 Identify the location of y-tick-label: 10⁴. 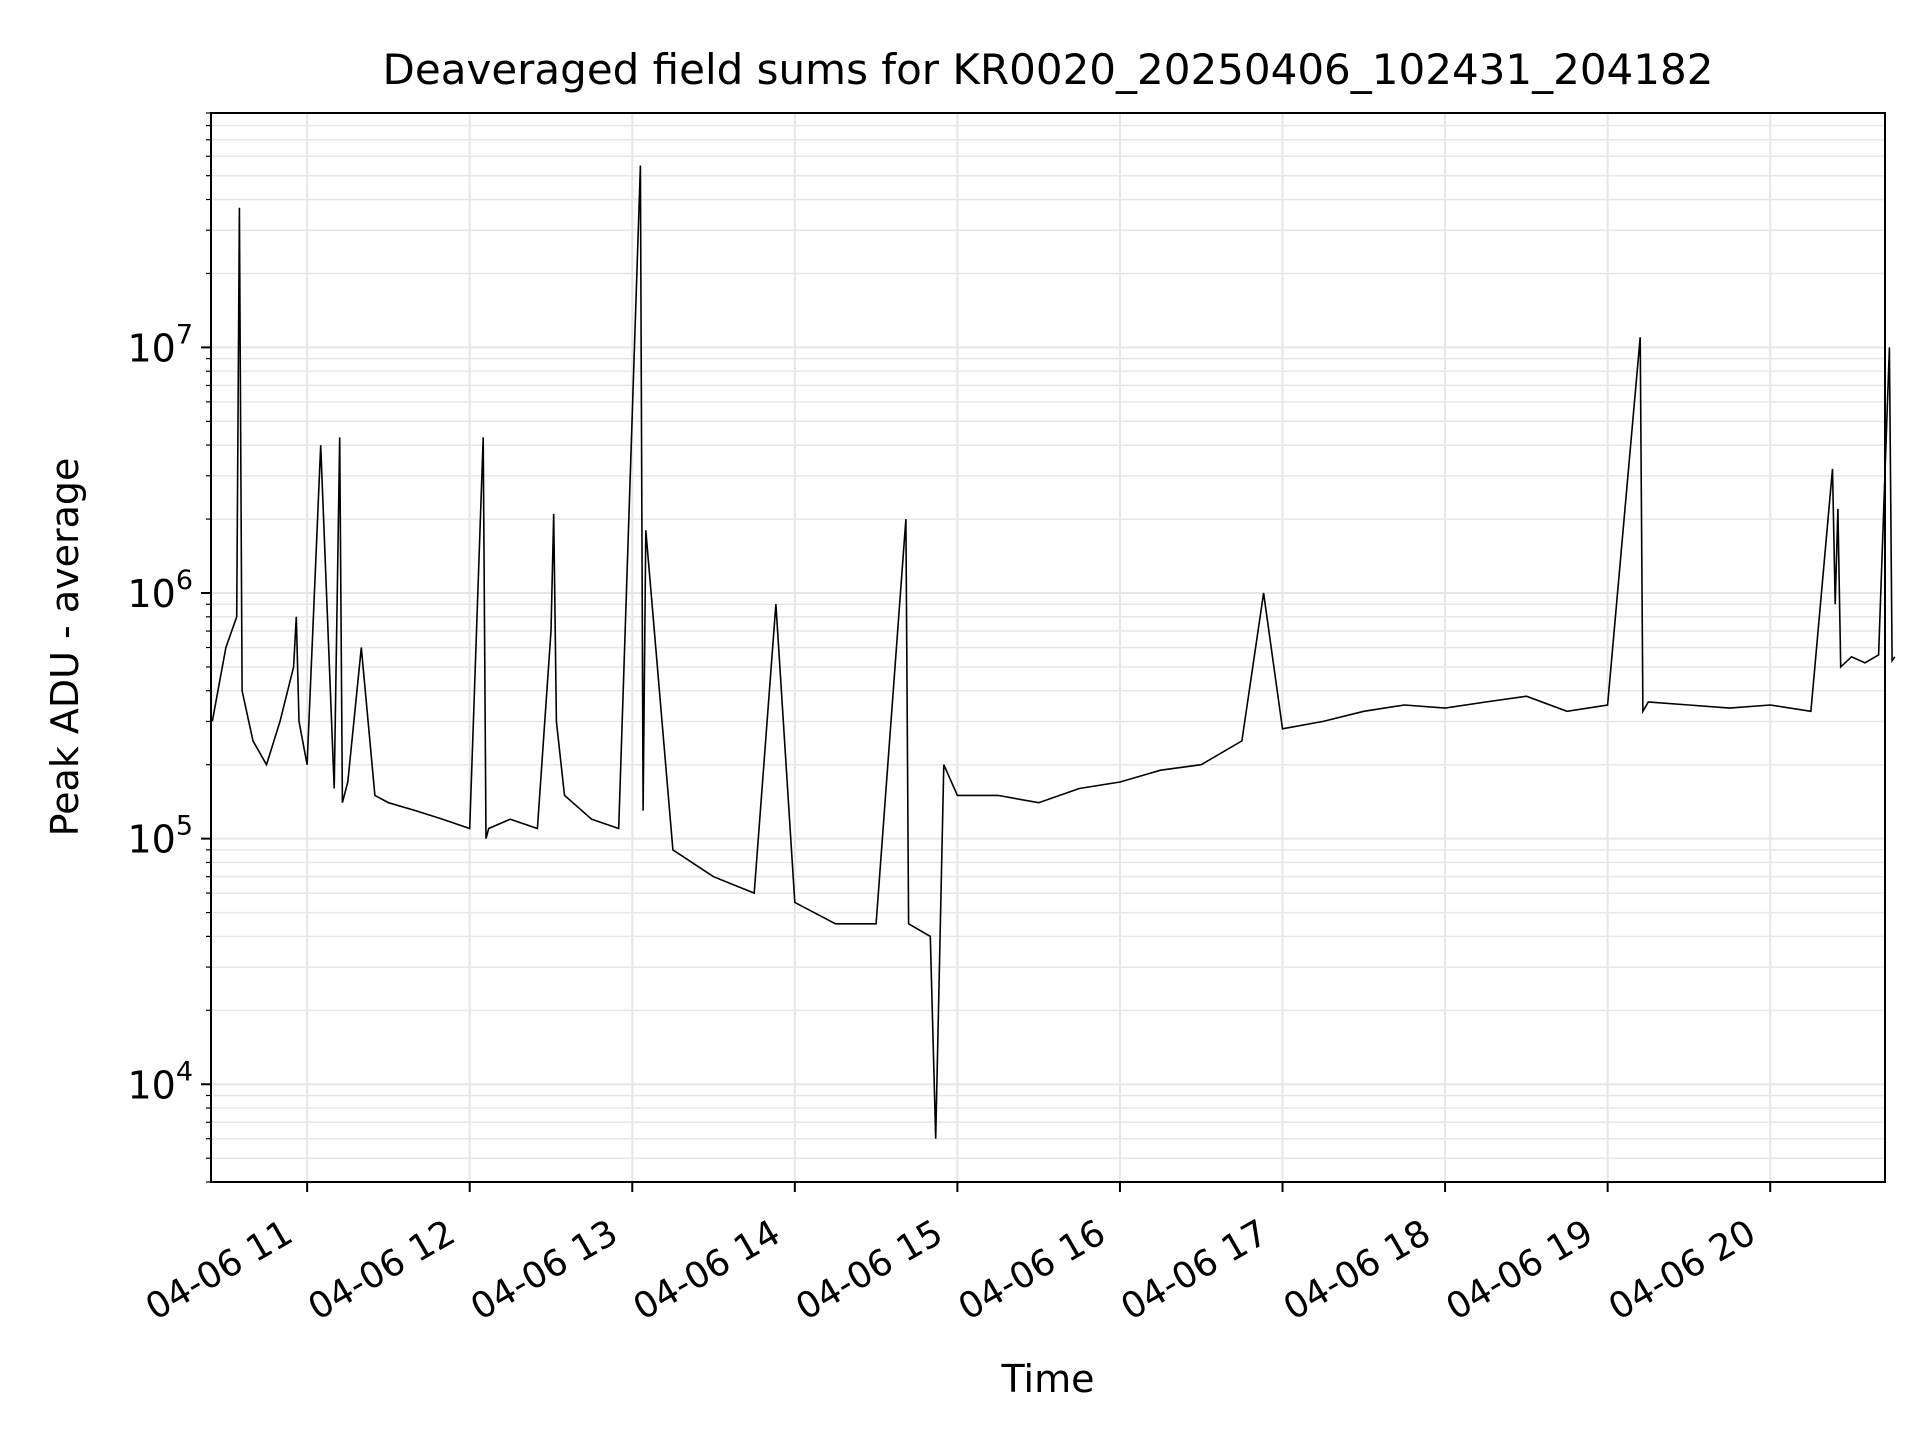
(160, 1081).